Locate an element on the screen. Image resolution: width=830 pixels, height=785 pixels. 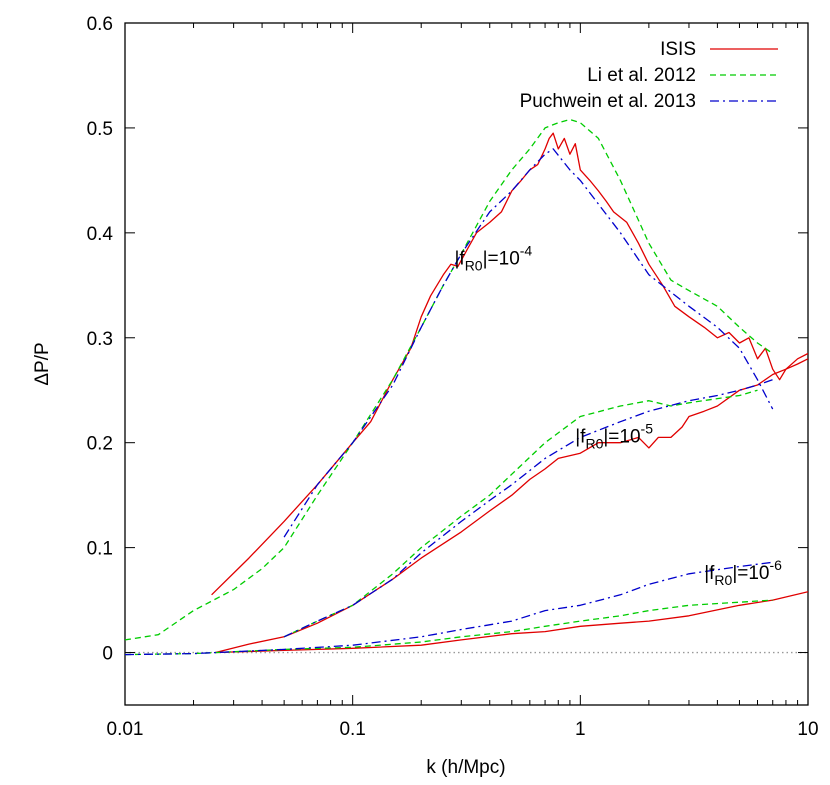
x-tick-label: 1 is located at coordinates (580, 729).